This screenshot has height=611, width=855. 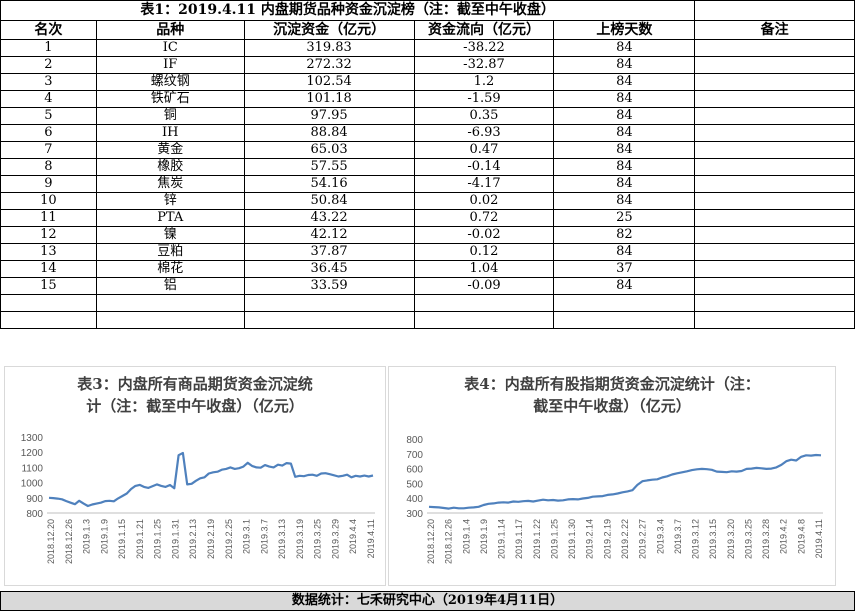 I want to click on variety-cell: 黄金, so click(x=170, y=150).